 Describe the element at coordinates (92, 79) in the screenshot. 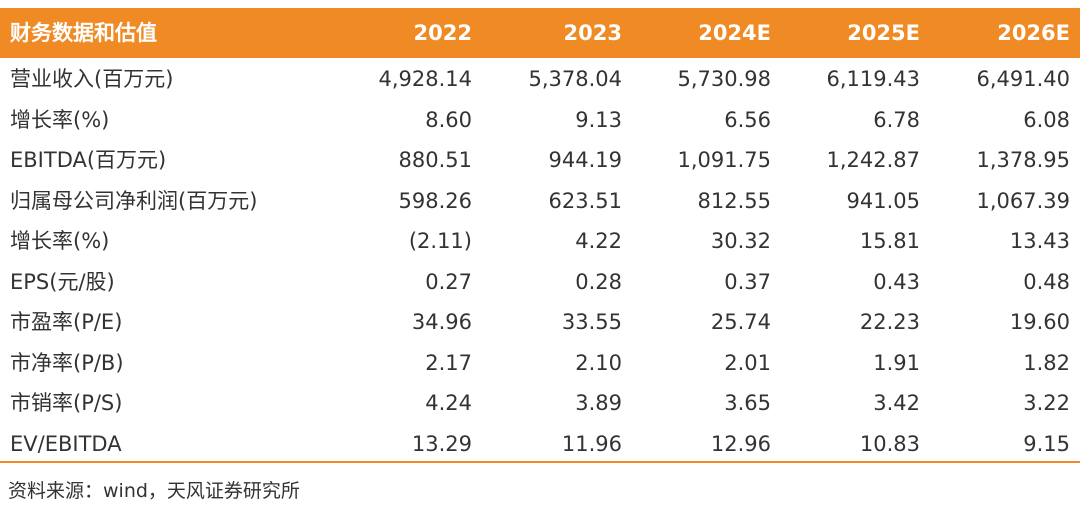

I see `row-label: 营业收入(百万元)` at that location.